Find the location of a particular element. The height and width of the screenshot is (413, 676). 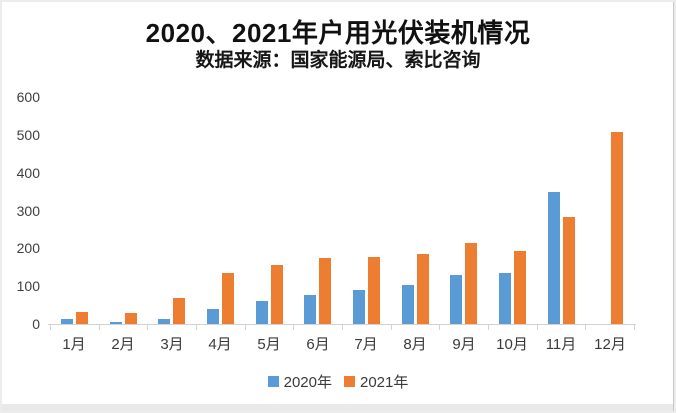

bar-2021年-4月 is located at coordinates (228, 298).